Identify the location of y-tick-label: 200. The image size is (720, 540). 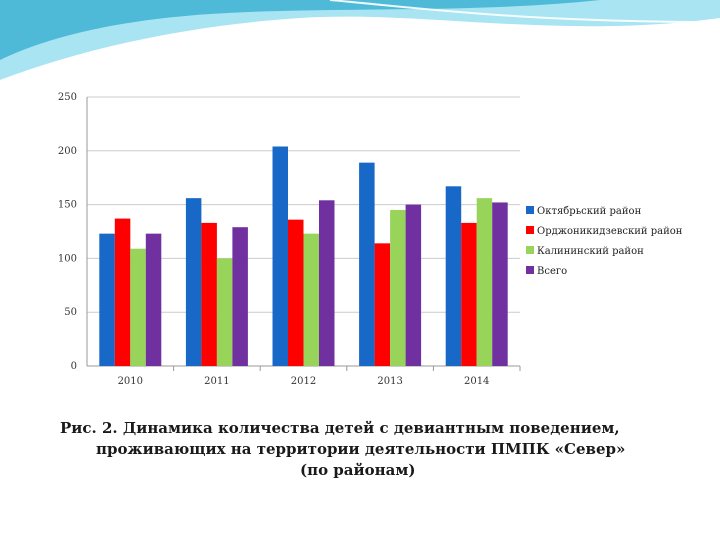
(67, 151).